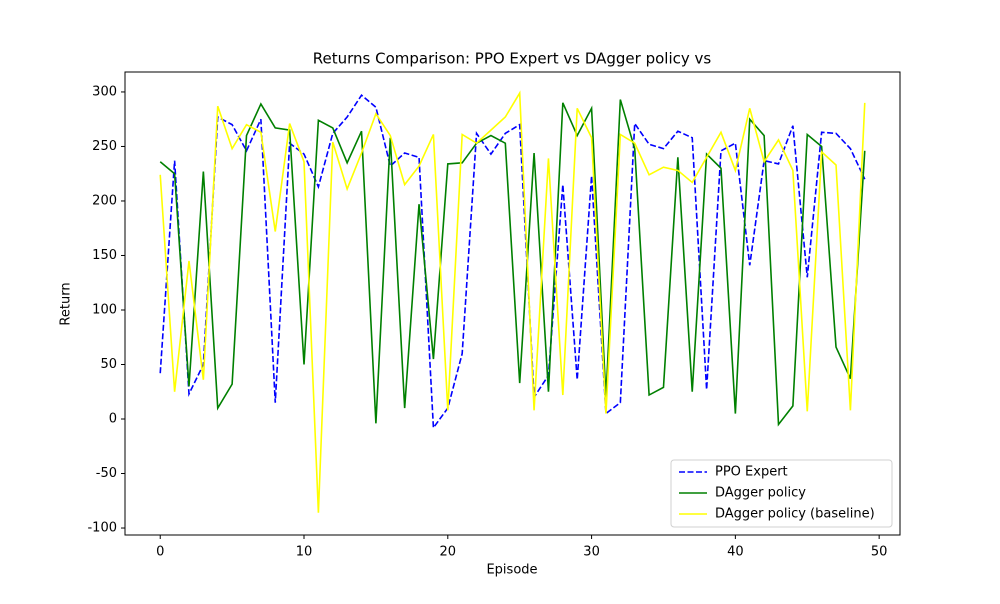  What do you see at coordinates (304, 552) in the screenshot?
I see `x-tick-label: 10` at bounding box center [304, 552].